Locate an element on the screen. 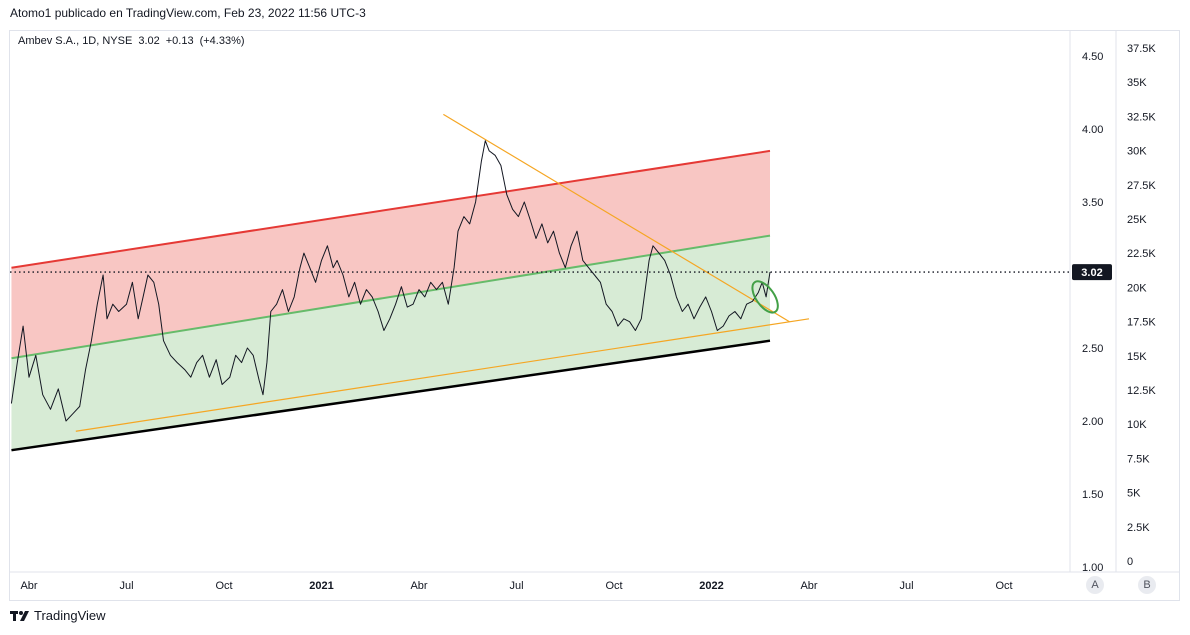 The image size is (1190, 635). price-axis-label: 2.00 is located at coordinates (1092, 422).